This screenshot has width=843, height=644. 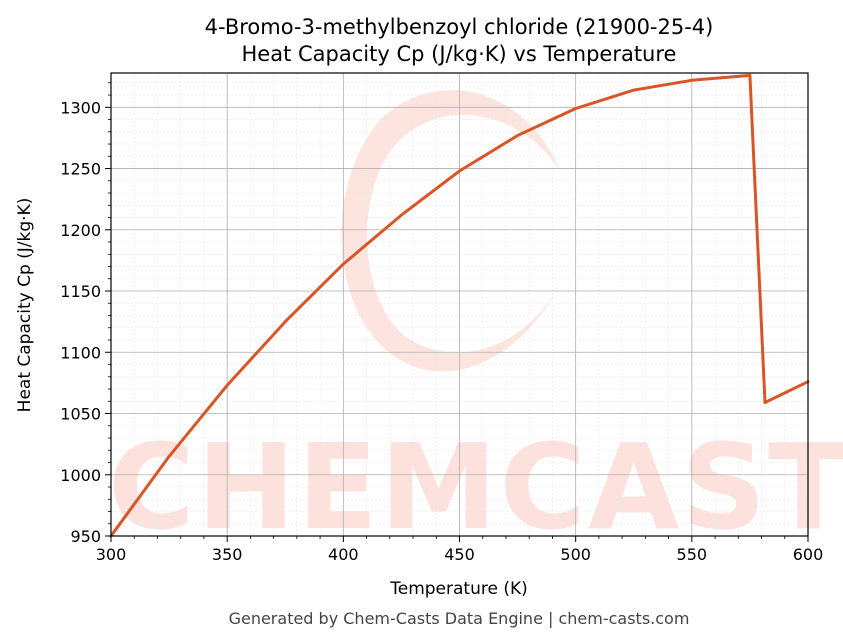 What do you see at coordinates (80, 169) in the screenshot?
I see `y-tick-label: 1250` at bounding box center [80, 169].